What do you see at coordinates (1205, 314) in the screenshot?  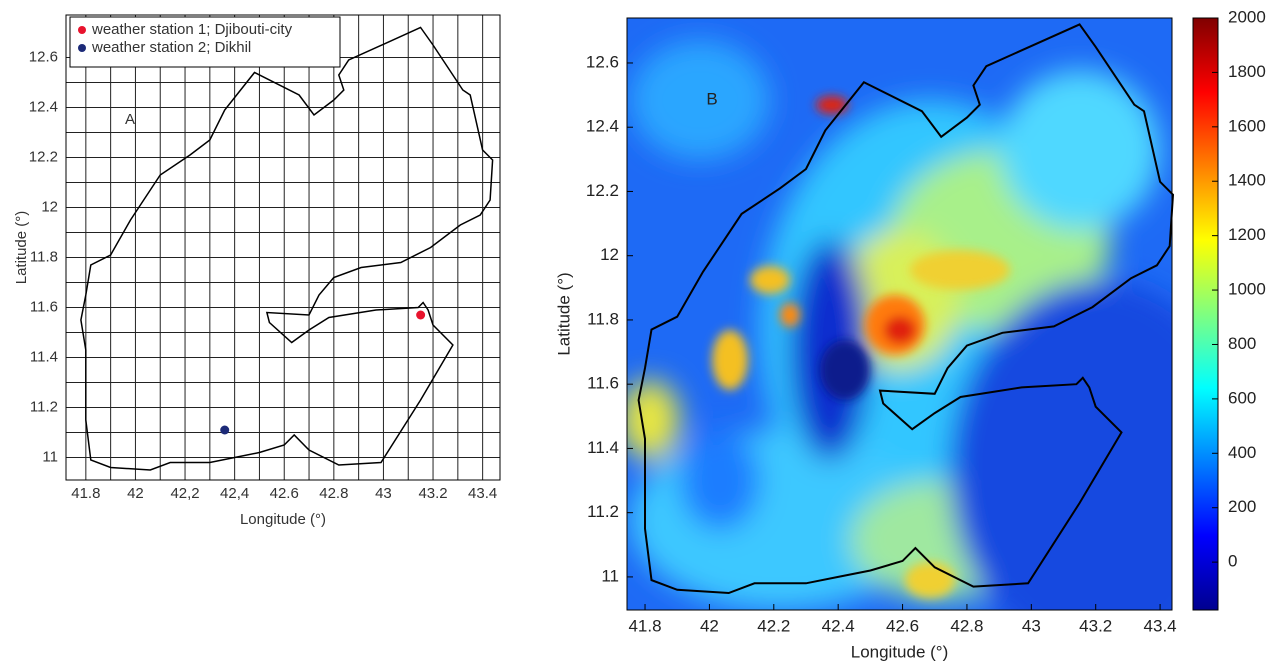 I see `colorbar` at bounding box center [1205, 314].